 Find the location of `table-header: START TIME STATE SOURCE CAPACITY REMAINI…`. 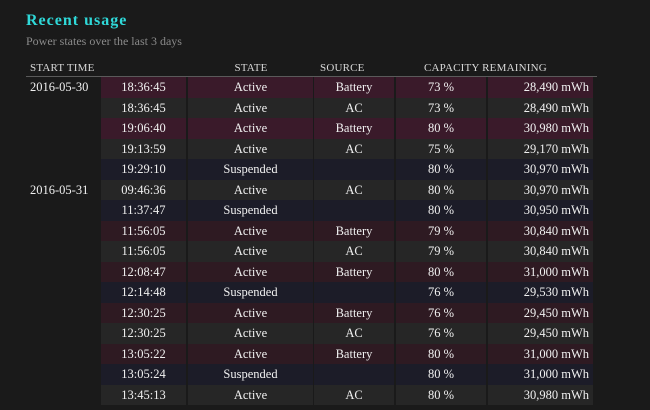

table-header: START TIME STATE SOURCE CAPACITY REMAINI… is located at coordinates (311, 69).